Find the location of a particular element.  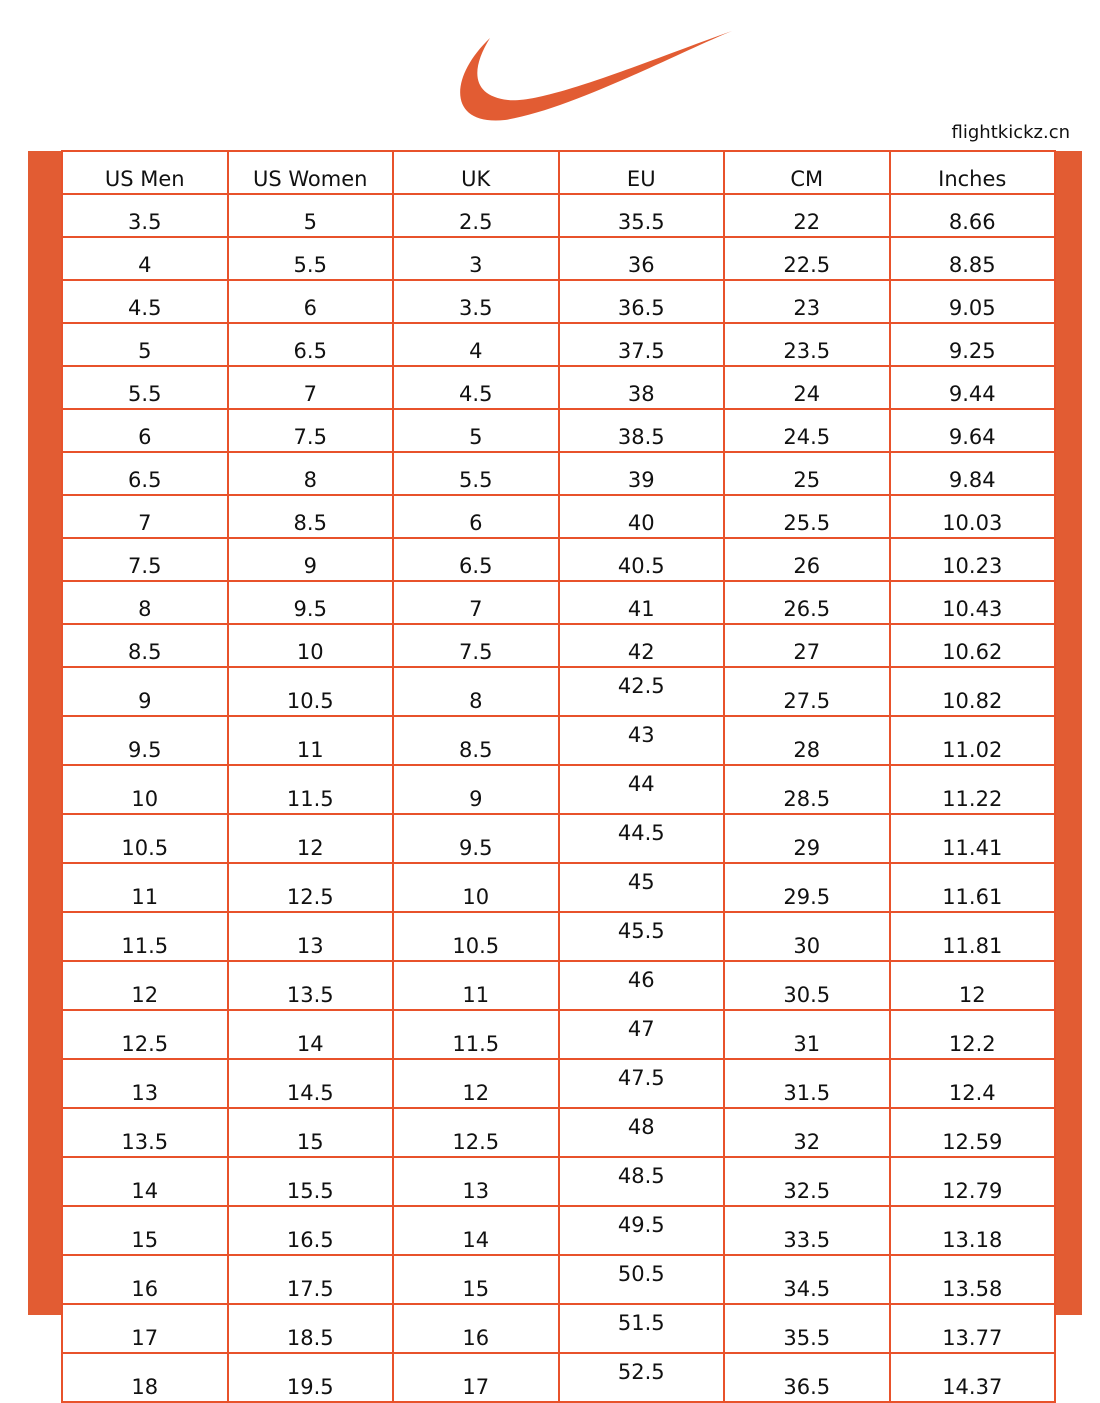

table-cell: 24 is located at coordinates (807, 387).